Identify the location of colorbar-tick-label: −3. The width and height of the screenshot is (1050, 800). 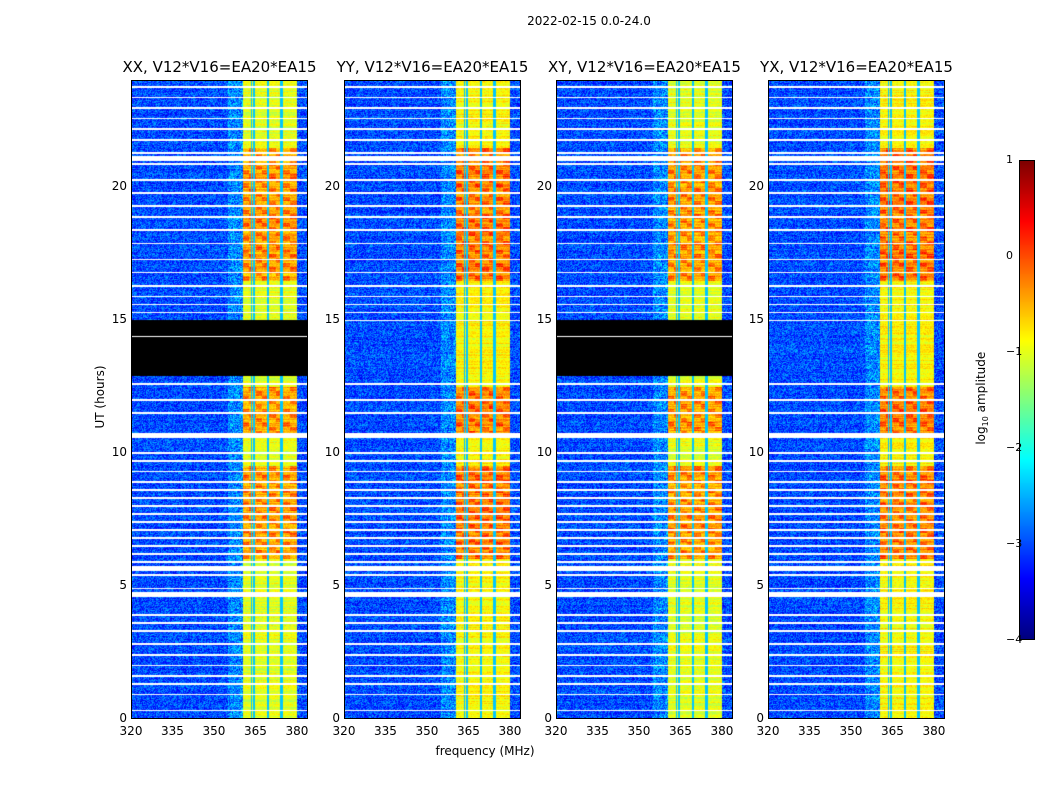
(1014, 543).